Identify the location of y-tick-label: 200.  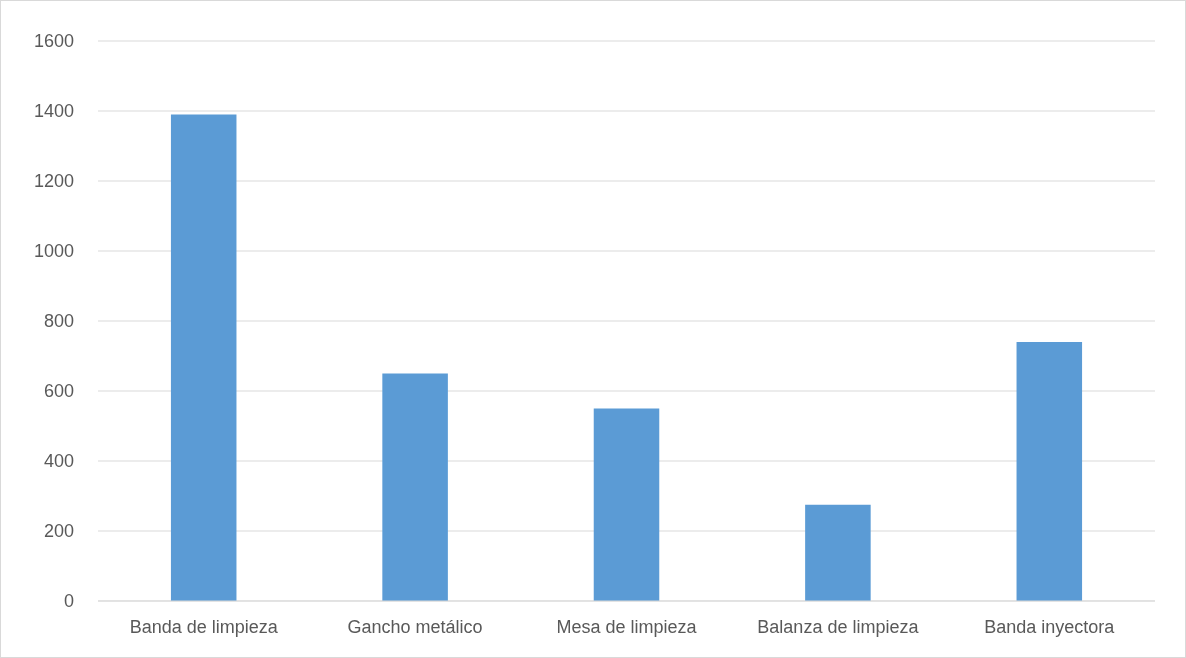
(58, 531).